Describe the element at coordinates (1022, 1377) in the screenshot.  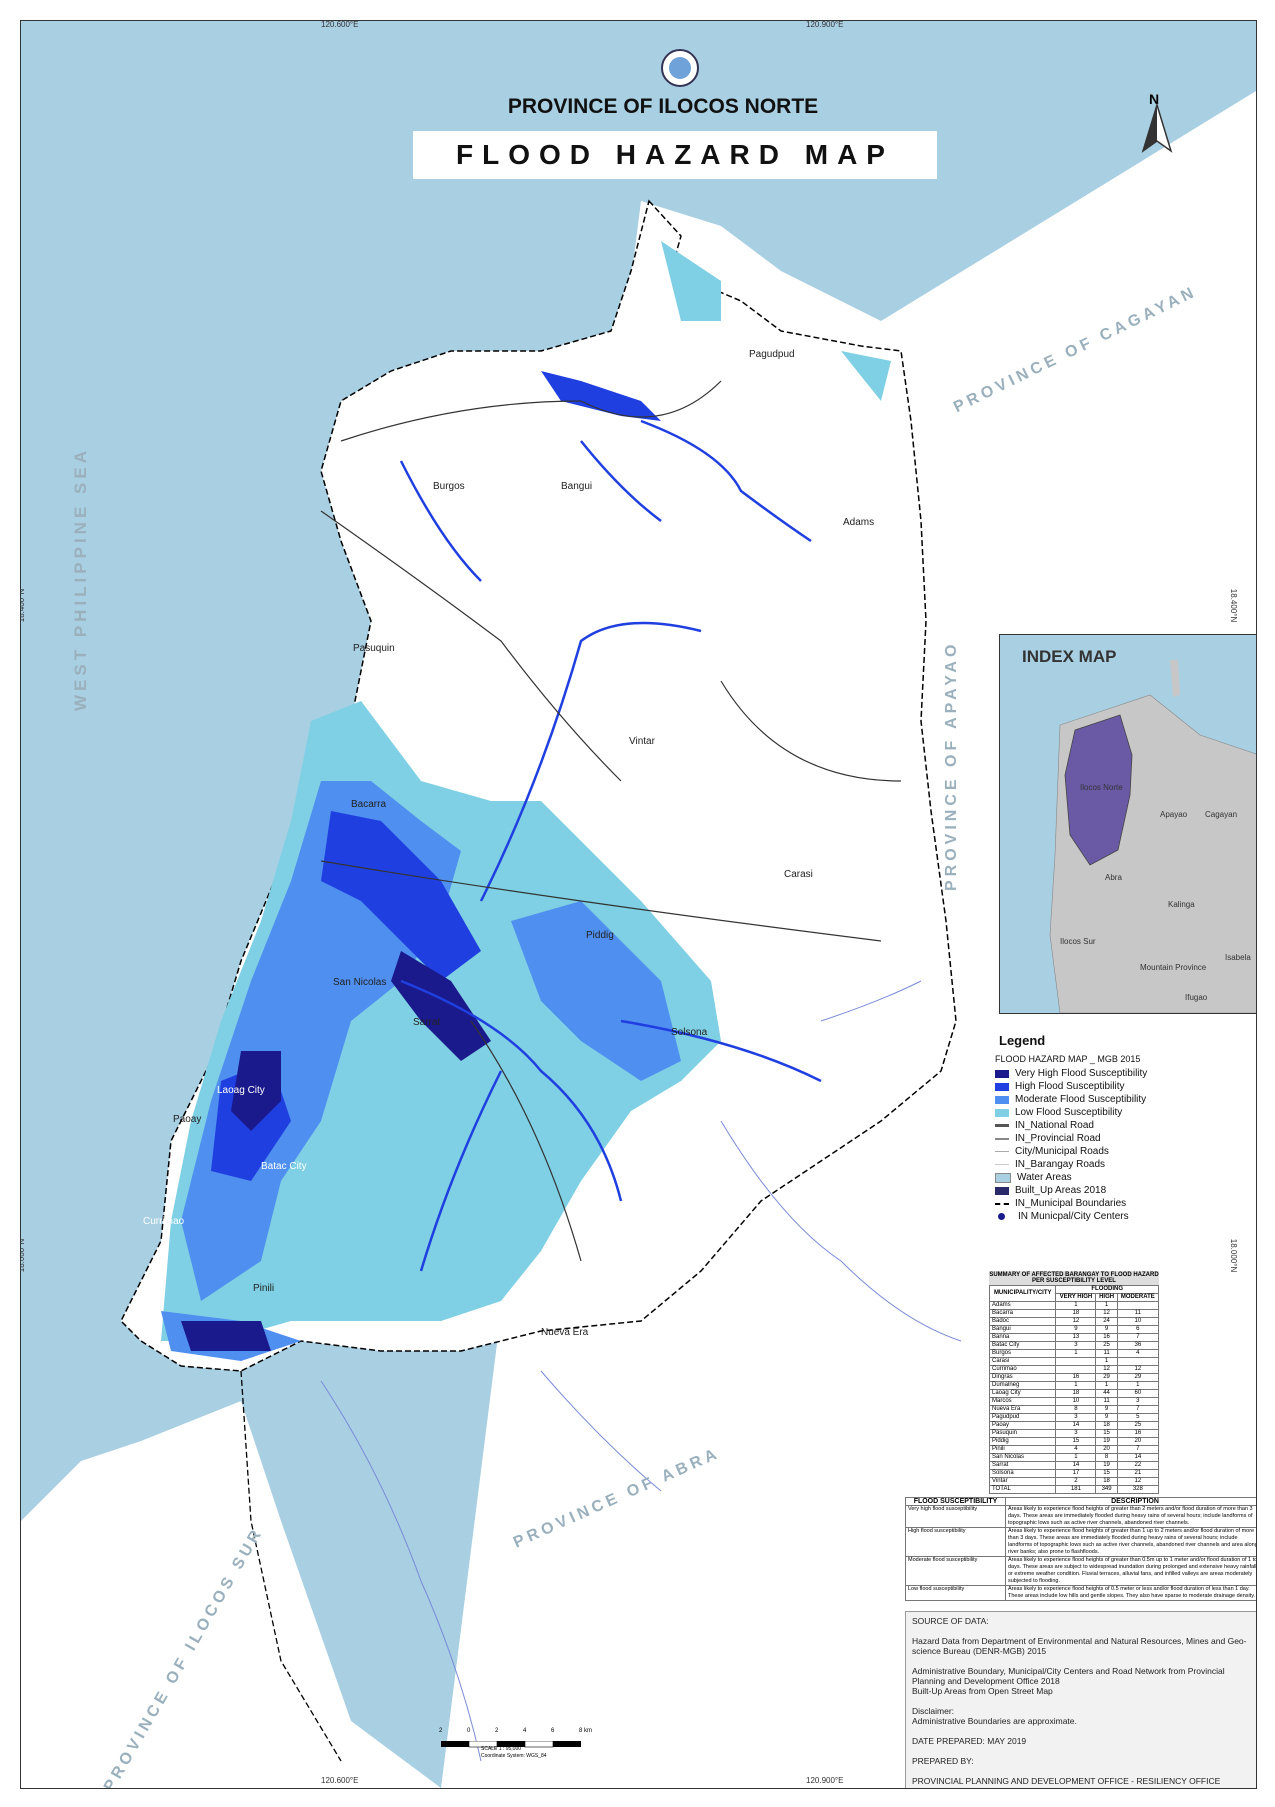
I see `summary-municipality: Dingras` at that location.